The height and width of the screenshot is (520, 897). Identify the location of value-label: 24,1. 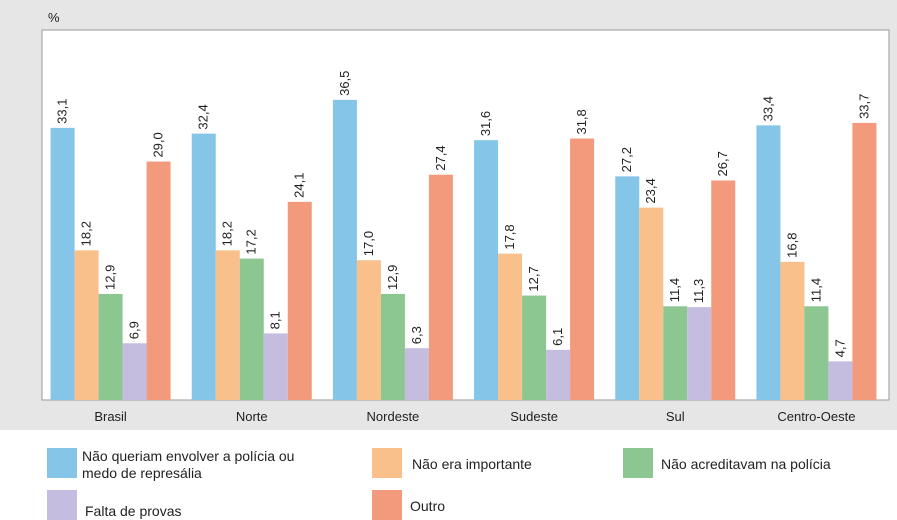
(299, 185).